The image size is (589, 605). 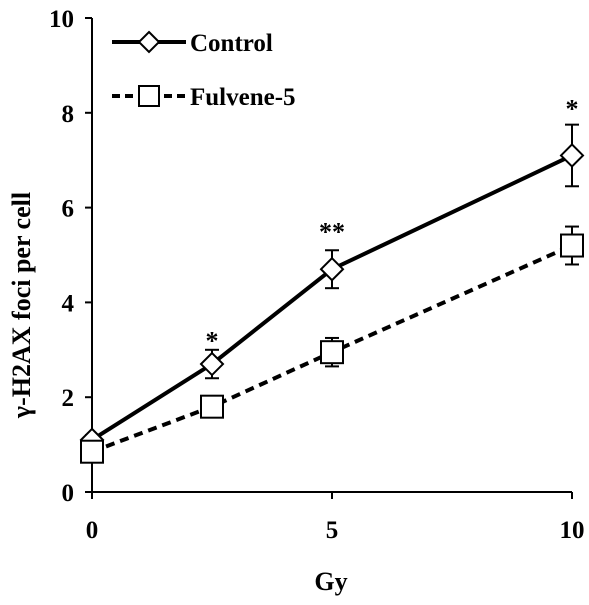 I want to click on y-tick-label: 4, so click(x=68, y=303).